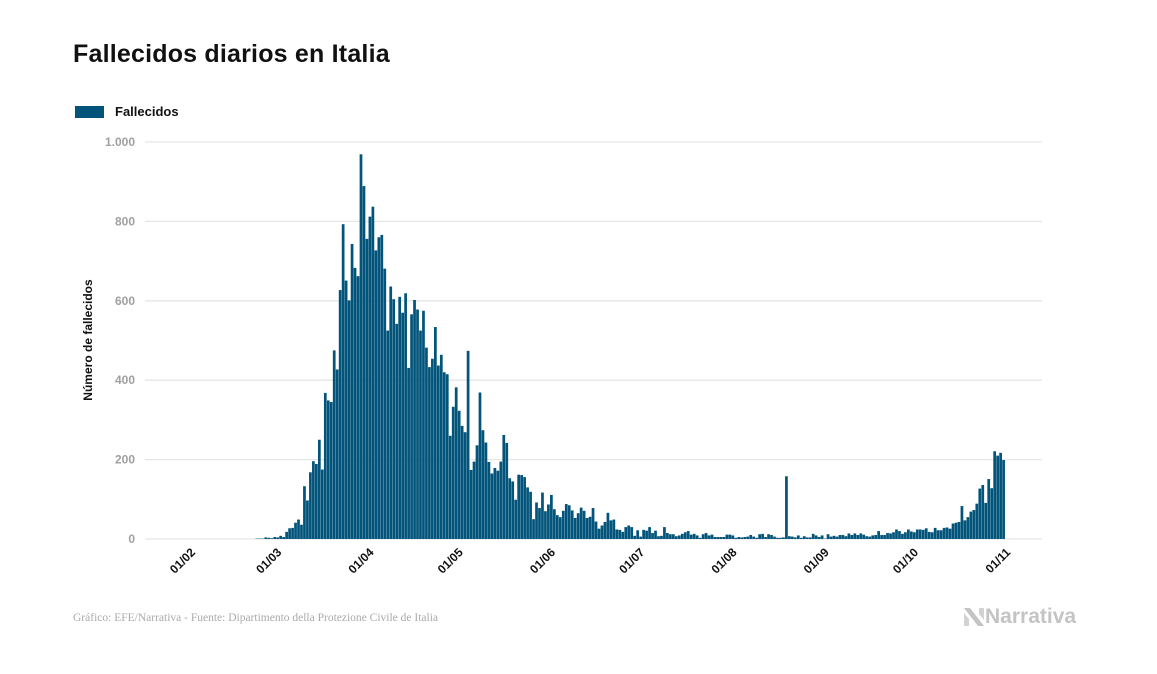  Describe the element at coordinates (182, 560) in the screenshot. I see `x-tick-label: 01/02` at that location.